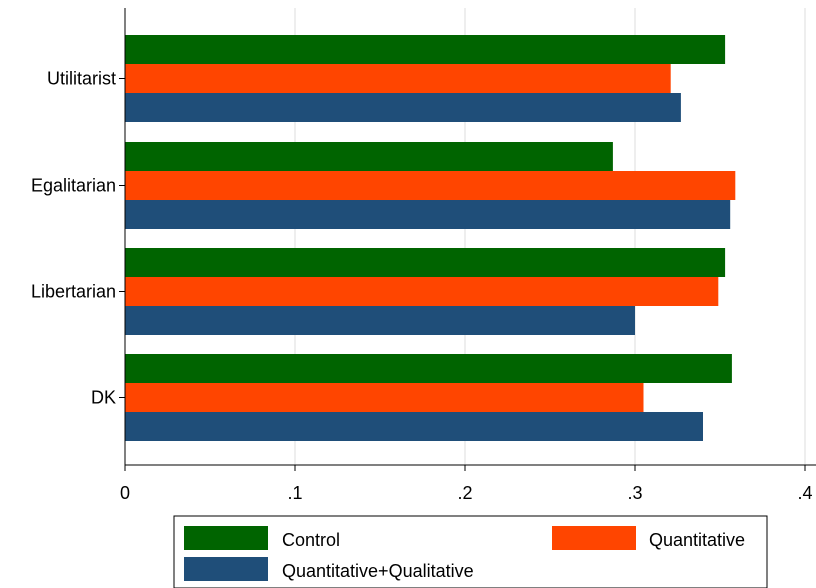 The width and height of the screenshot is (816, 588). What do you see at coordinates (81, 79) in the screenshot?
I see `category-label: Utilitarist` at bounding box center [81, 79].